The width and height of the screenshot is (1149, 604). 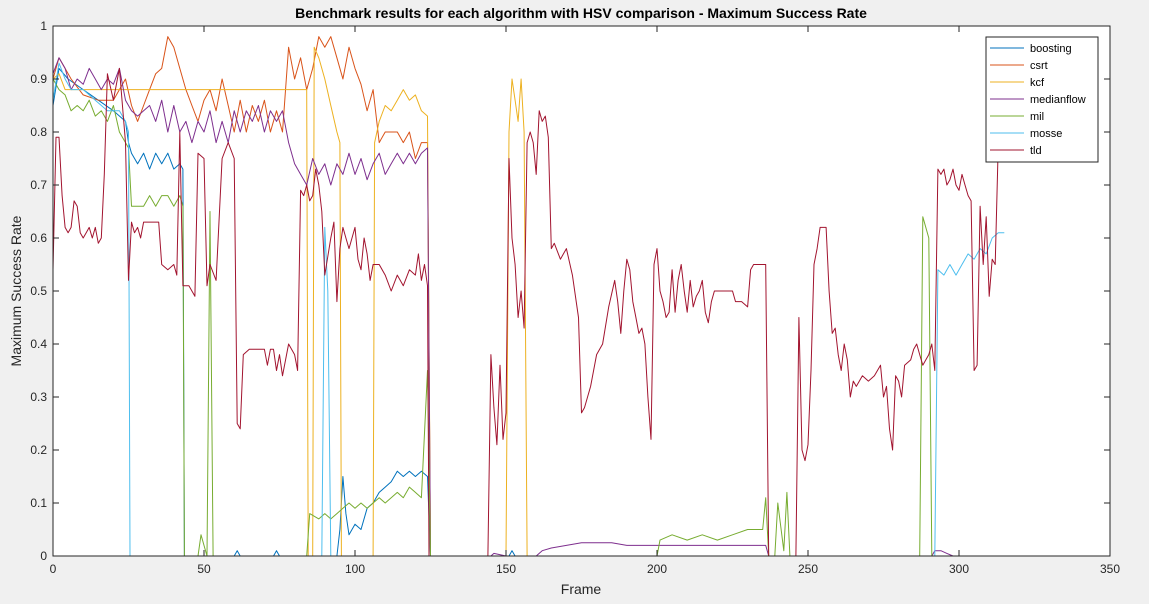 What do you see at coordinates (38, 397) in the screenshot?
I see `y-tick-label: 0.3` at bounding box center [38, 397].